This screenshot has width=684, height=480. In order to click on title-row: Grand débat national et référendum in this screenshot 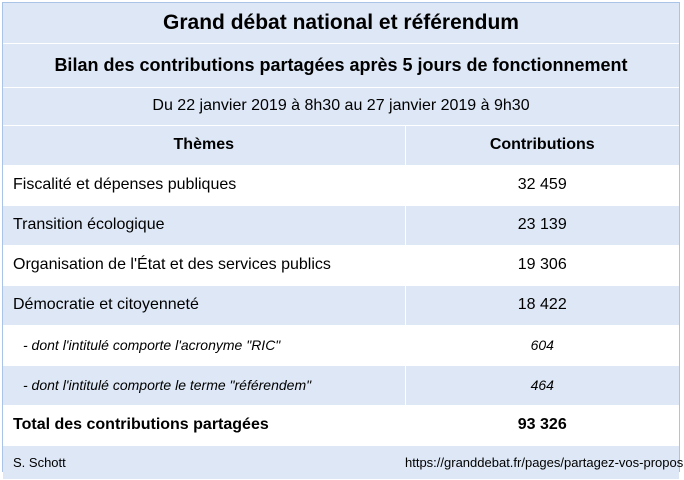, I will do `click(341, 23)`.